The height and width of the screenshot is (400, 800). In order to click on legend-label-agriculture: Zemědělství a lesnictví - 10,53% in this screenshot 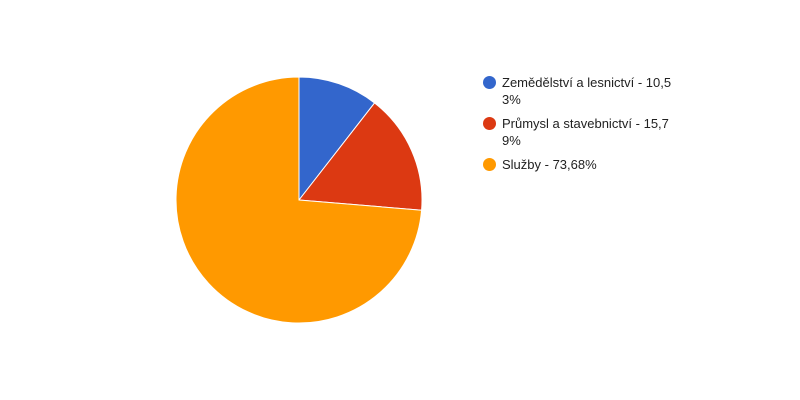, I will do `click(587, 91)`.